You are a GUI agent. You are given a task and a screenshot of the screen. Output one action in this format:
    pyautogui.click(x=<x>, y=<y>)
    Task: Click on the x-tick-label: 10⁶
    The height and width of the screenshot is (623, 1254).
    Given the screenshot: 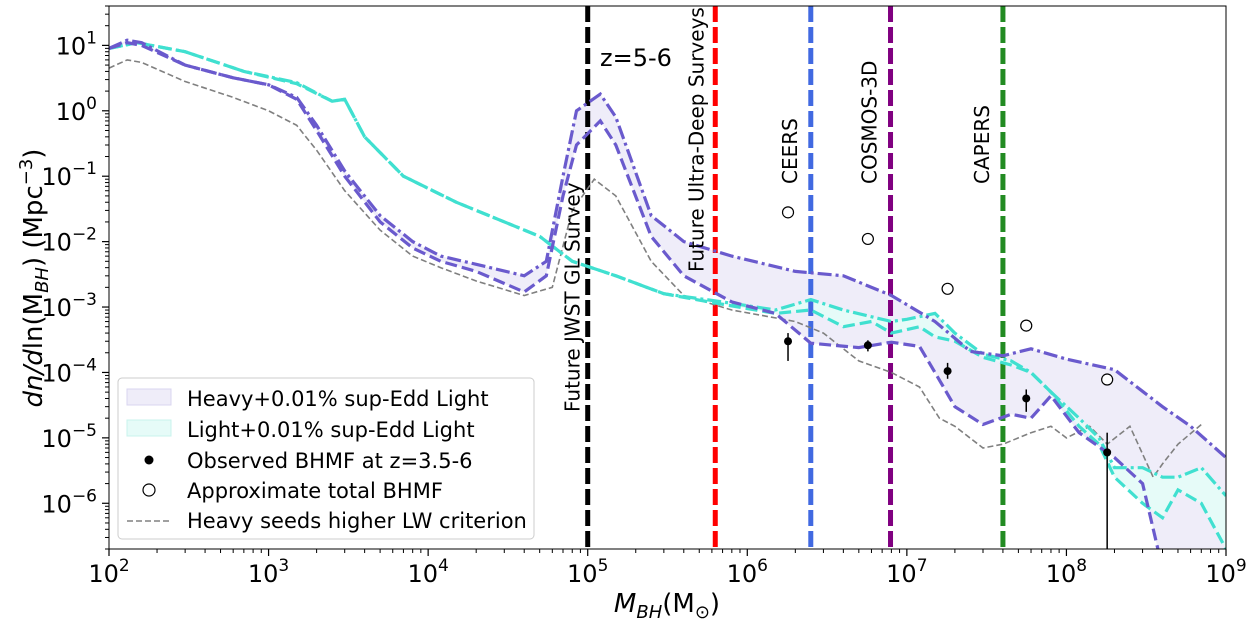 What is the action you would take?
    pyautogui.click(x=747, y=572)
    